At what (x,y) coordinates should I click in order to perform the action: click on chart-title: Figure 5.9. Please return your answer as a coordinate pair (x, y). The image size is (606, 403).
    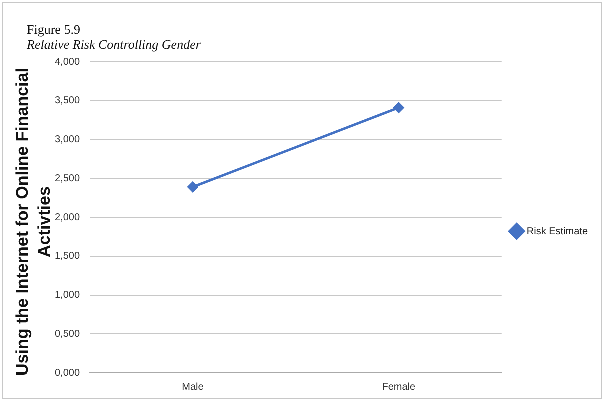
    Looking at the image, I should click on (53, 30).